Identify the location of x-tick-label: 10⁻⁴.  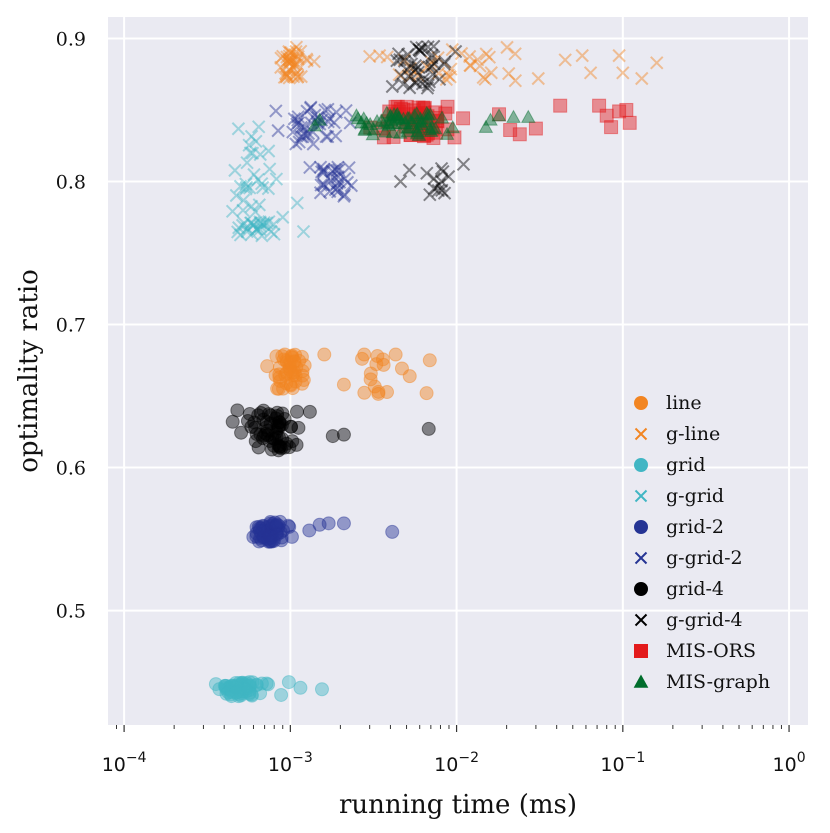
(124, 763).